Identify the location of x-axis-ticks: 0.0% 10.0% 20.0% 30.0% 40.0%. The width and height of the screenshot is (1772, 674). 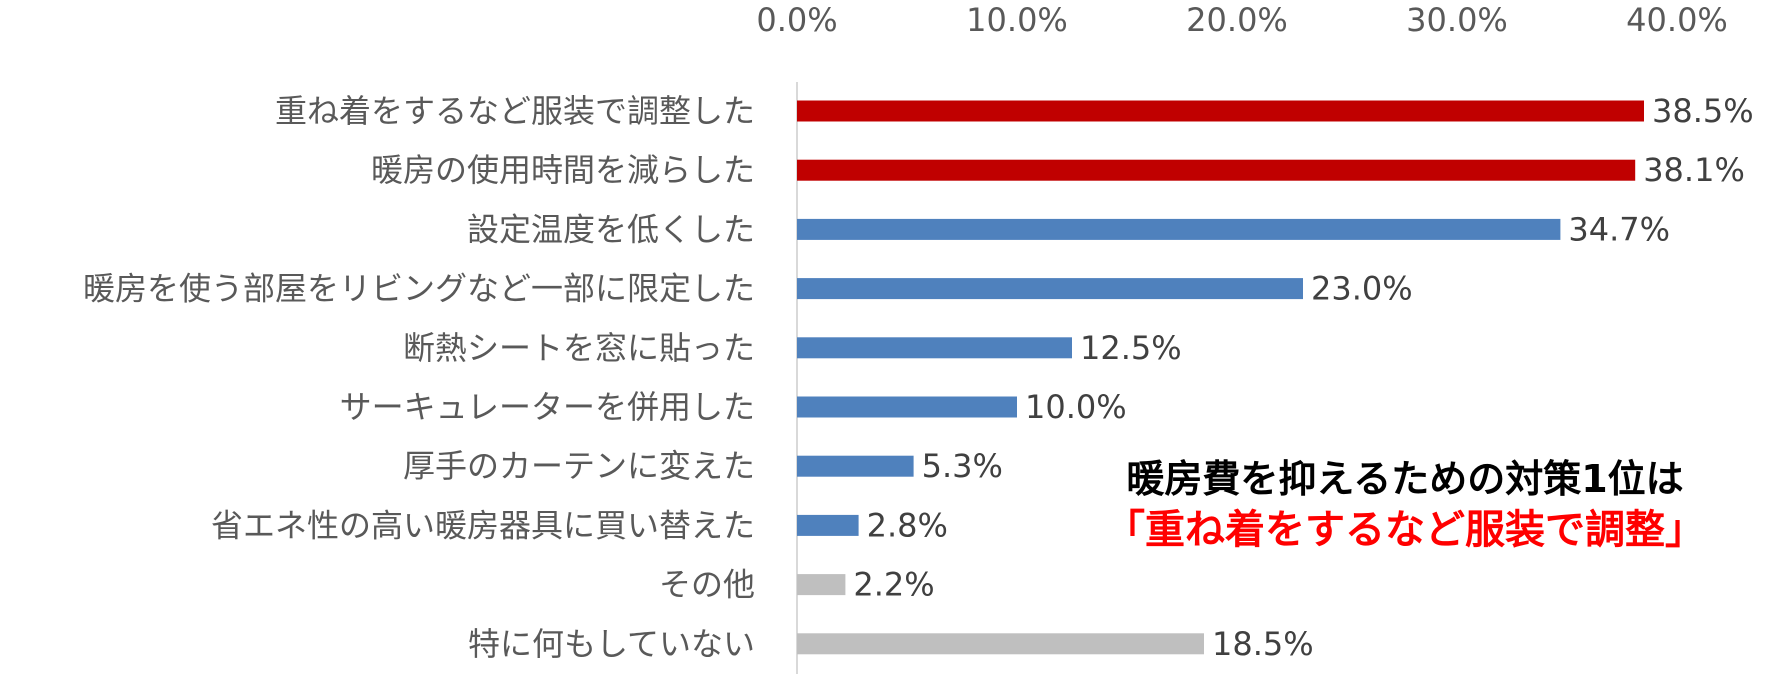
(1241, 20).